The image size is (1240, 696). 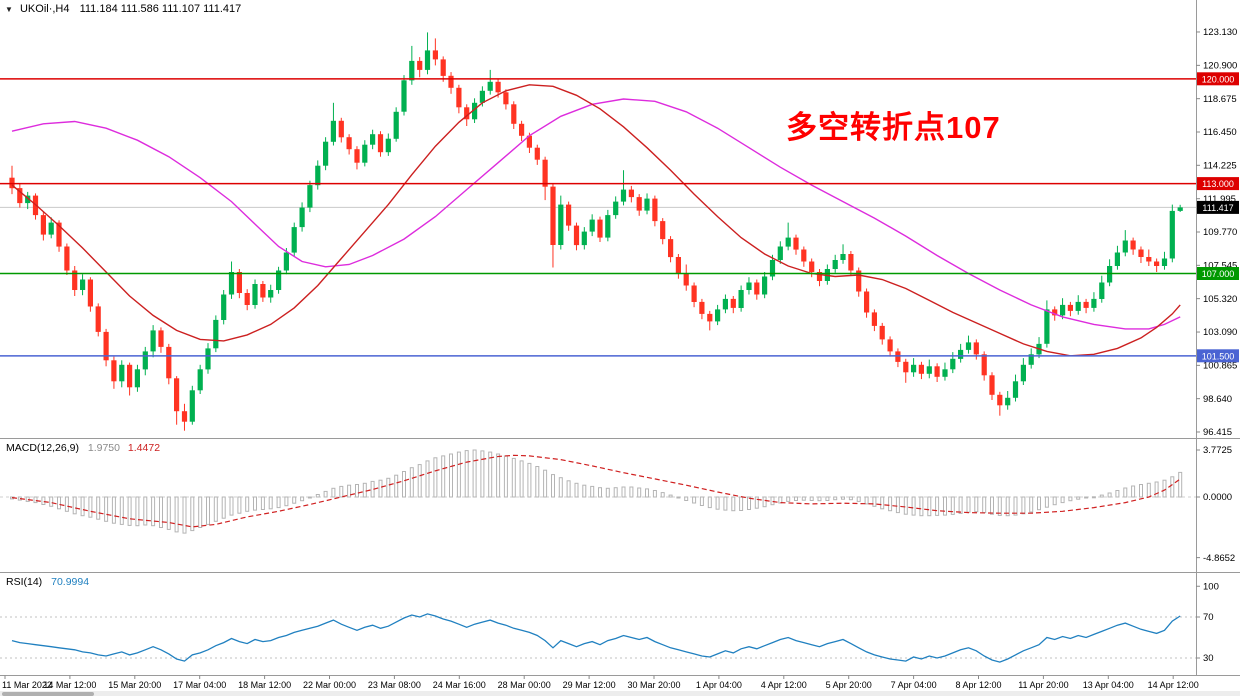 I want to click on time-axis-label: 4 Apr 12:00, so click(x=784, y=685).